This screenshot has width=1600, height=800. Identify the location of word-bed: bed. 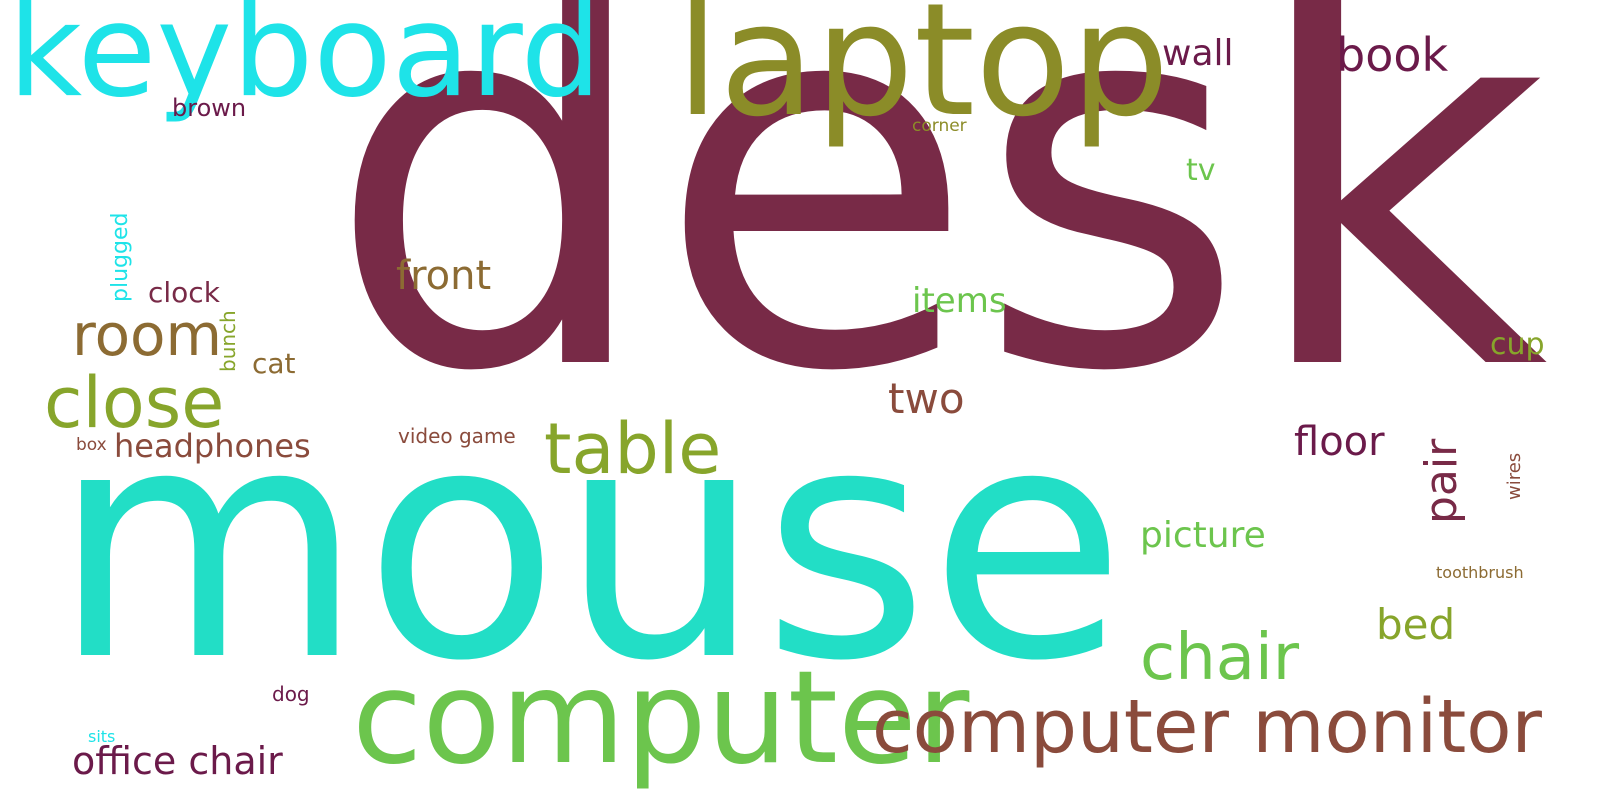
(1416, 624).